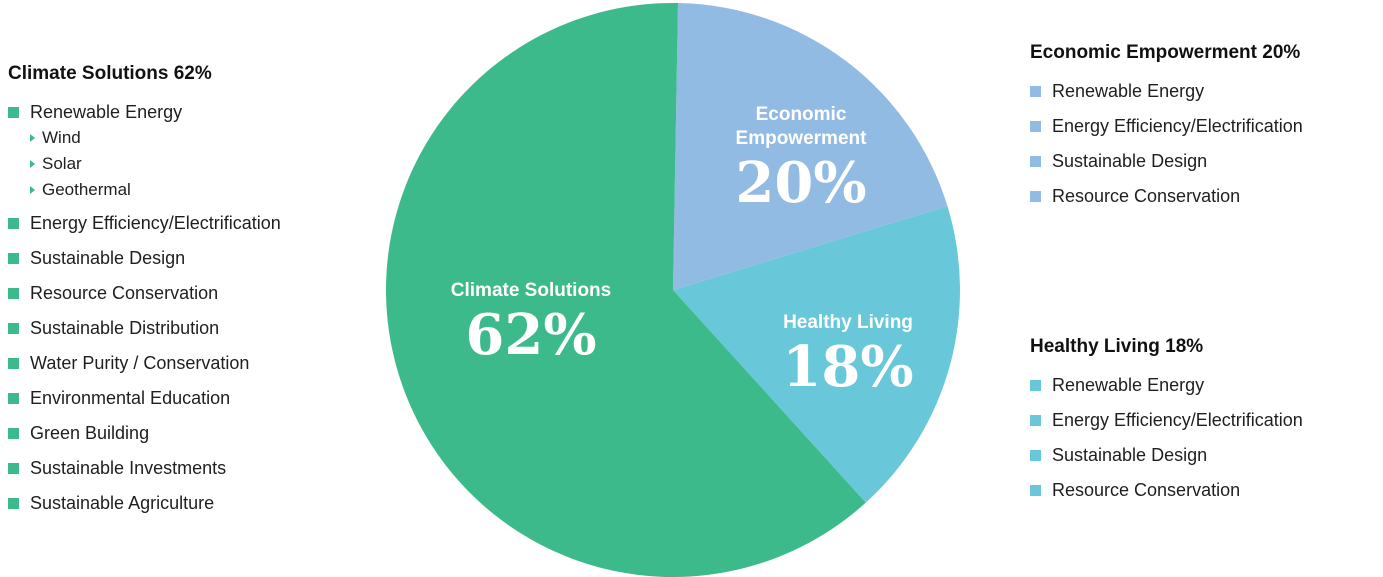 The image size is (1383, 577). What do you see at coordinates (144, 196) in the screenshot?
I see `sub-list-item: Geothermal` at bounding box center [144, 196].